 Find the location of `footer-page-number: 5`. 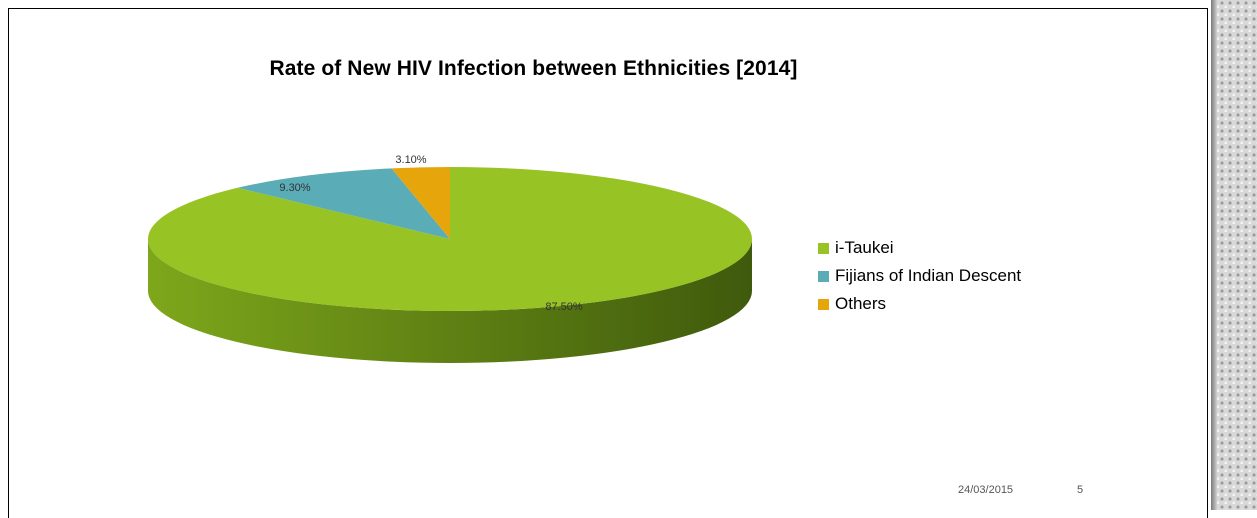

footer-page-number: 5 is located at coordinates (1080, 490).